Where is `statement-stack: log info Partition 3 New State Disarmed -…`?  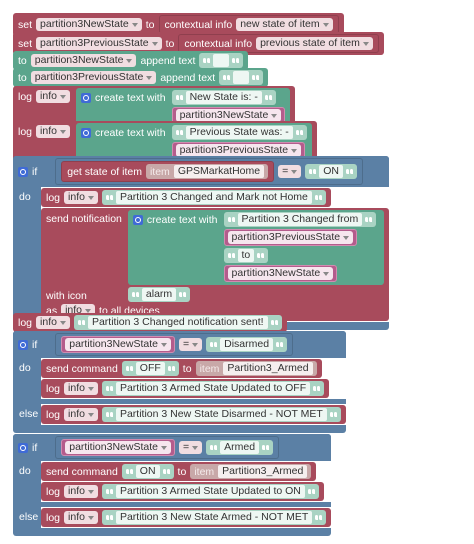
statement-stack: log info Partition 3 New State Disarmed -… is located at coordinates (193, 414).